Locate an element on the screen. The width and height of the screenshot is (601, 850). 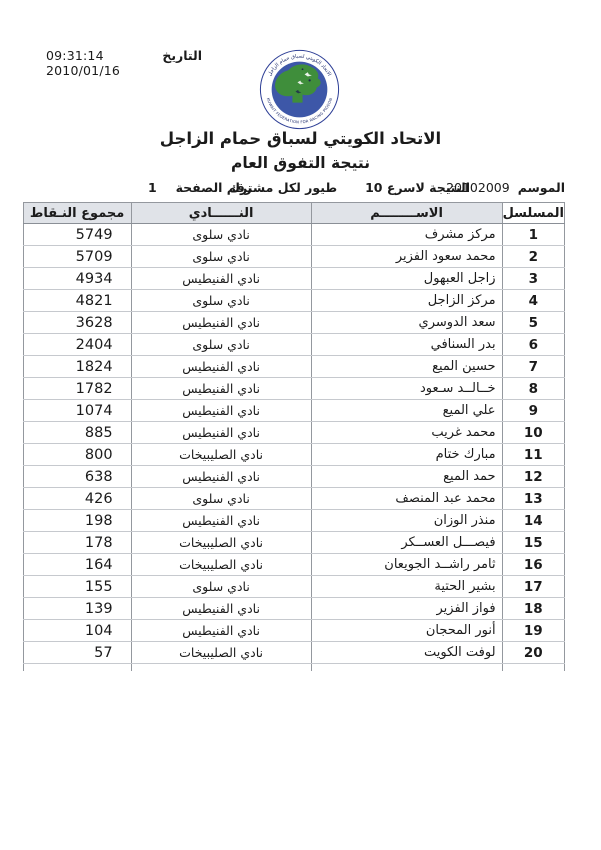
table-row: 7 حسين الميع نادي الفنيطيس 1824 is located at coordinates (294, 366).